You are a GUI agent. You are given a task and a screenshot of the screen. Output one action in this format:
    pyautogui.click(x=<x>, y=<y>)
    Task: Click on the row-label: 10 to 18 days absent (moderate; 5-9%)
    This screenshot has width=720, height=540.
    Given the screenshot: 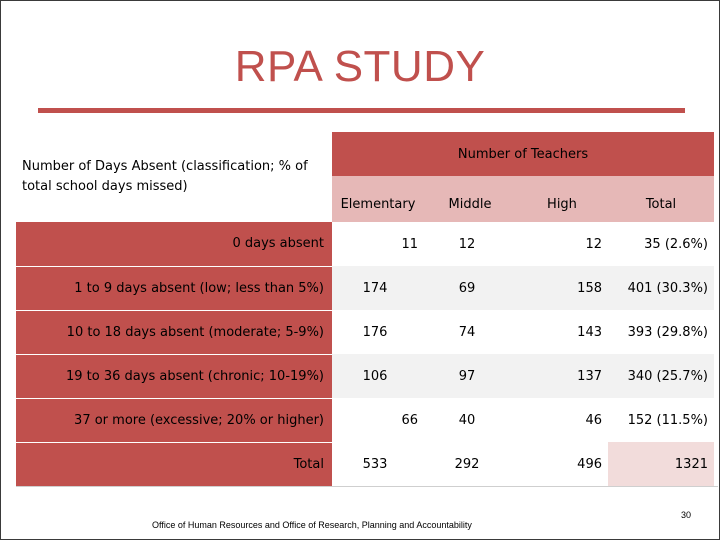 What is the action you would take?
    pyautogui.click(x=174, y=331)
    